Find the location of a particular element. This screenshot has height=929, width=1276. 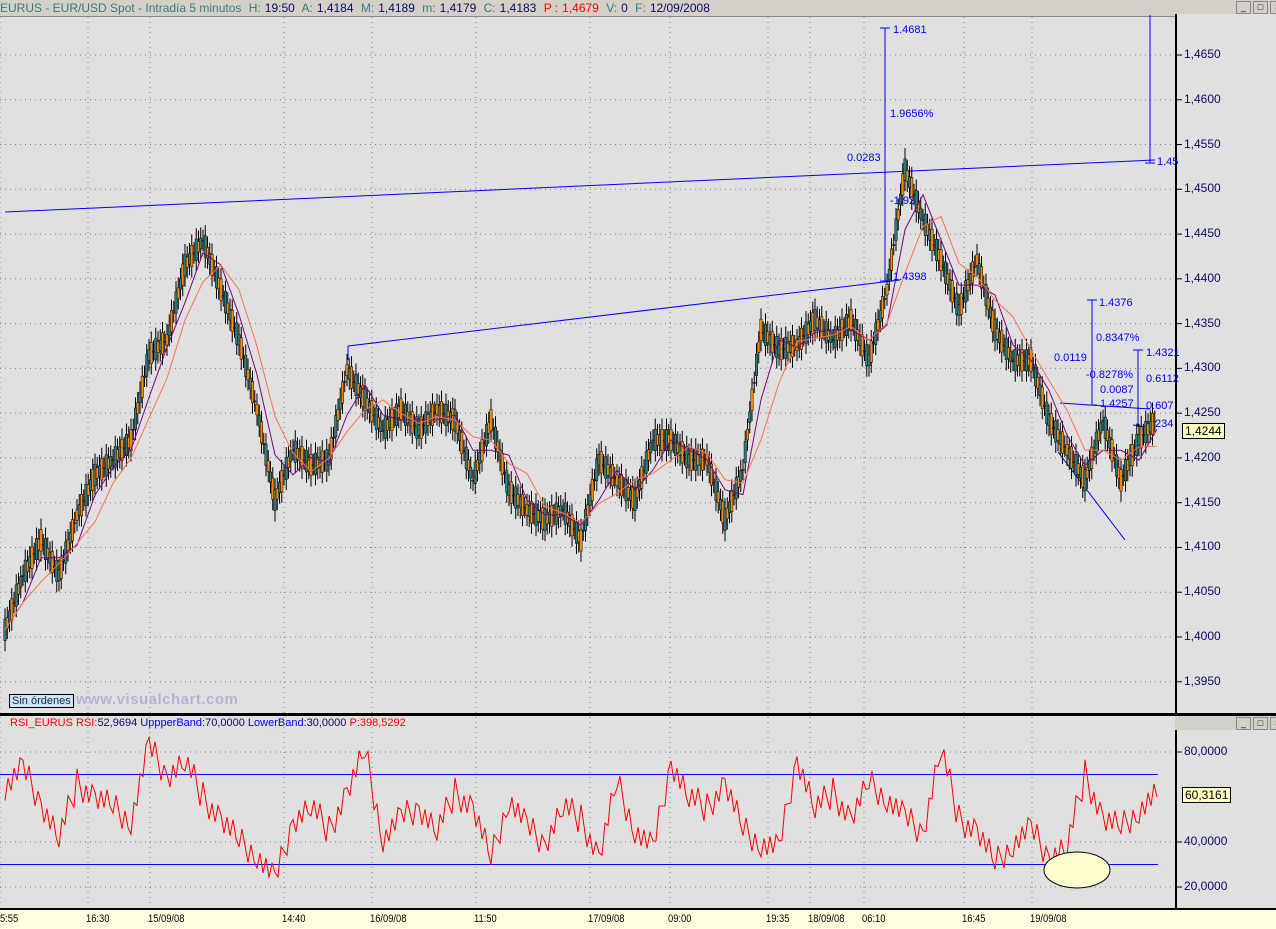

price-window-controls: _ □ × is located at coordinates (1256, 7).